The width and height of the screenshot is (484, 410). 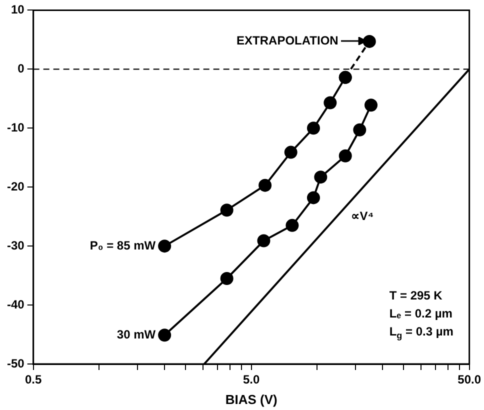 I want to click on annotation: EXTRAPOLATION, so click(x=287, y=41).